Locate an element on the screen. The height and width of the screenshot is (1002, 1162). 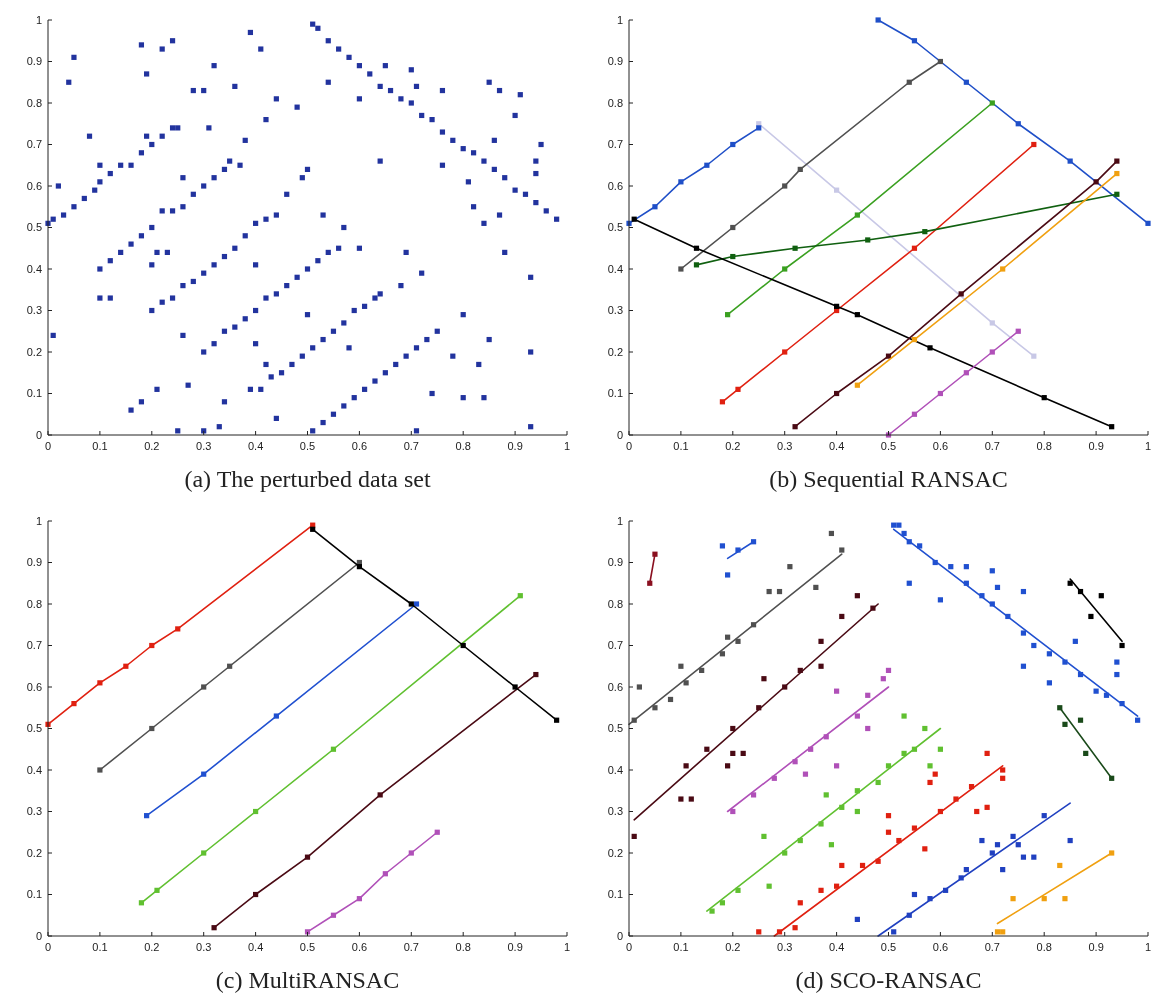
y-tick-label: 0.4 is located at coordinates (615, 268).